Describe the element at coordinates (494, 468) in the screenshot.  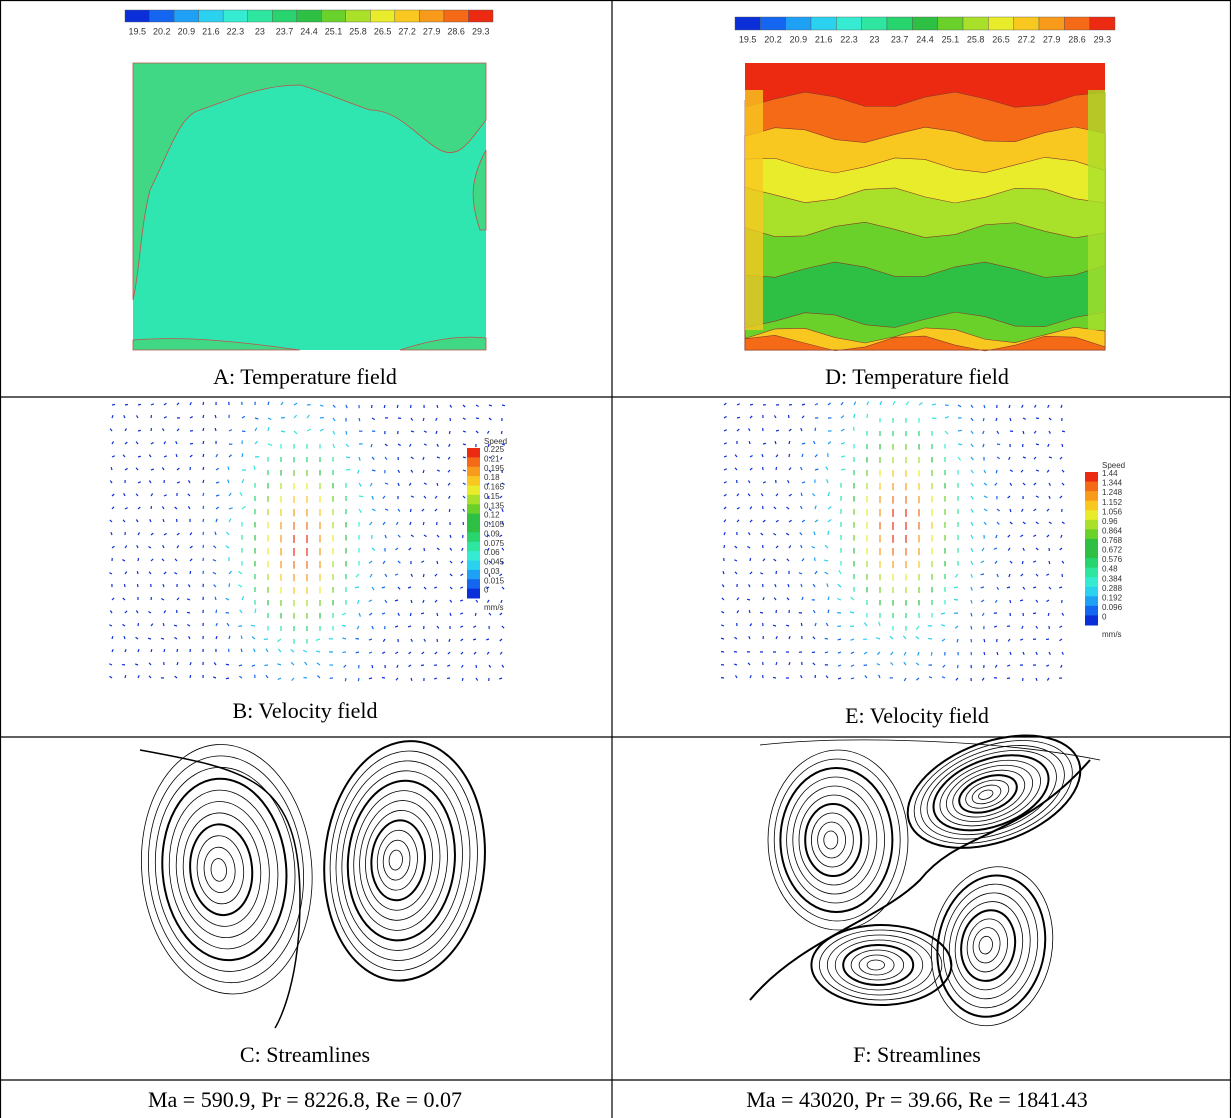
I see `legend-label: 0.195` at that location.